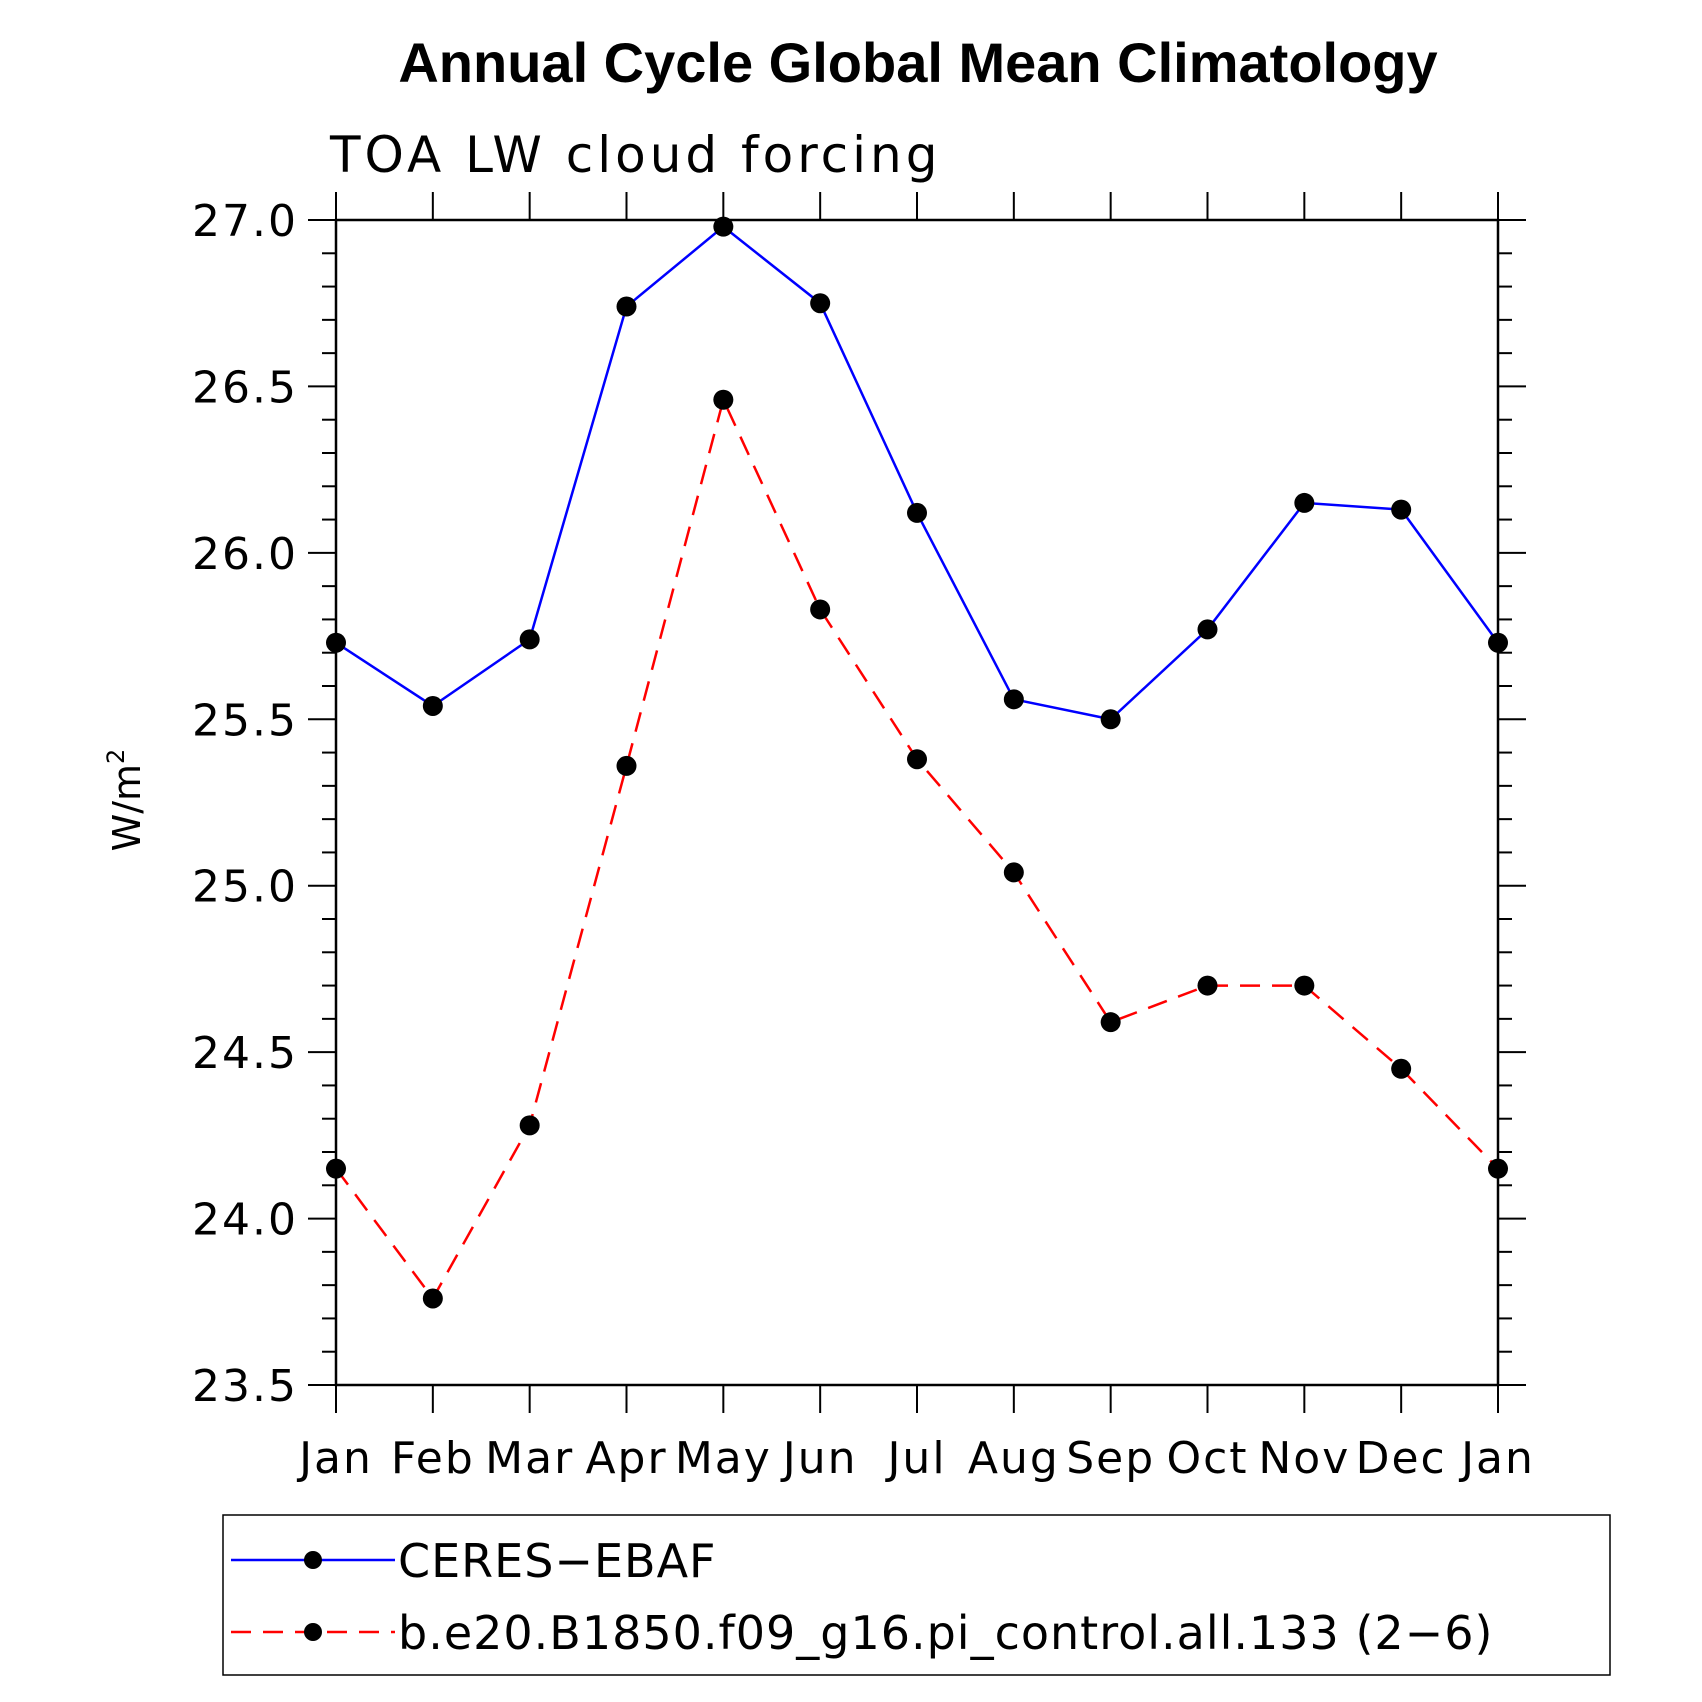 Image resolution: width=1702 pixels, height=1702 pixels. I want to click on y-tick-label: 27.0, so click(245, 221).